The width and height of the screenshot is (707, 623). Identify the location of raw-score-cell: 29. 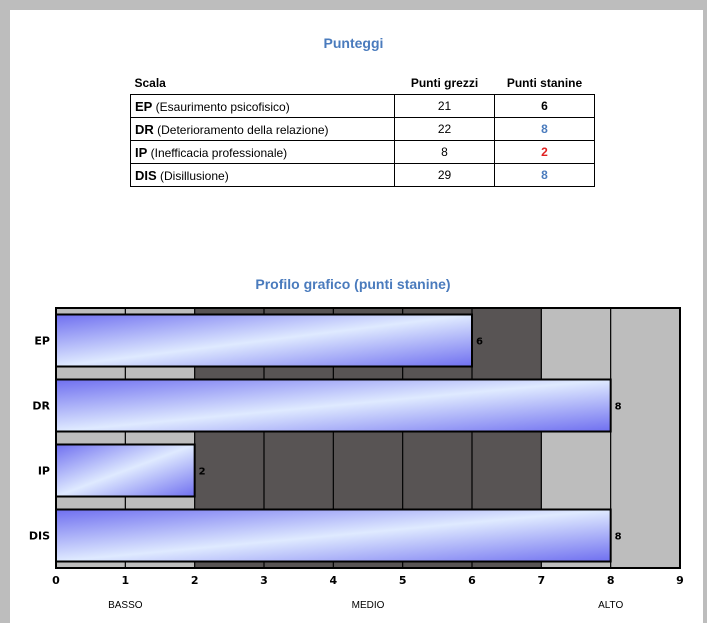
(444, 175).